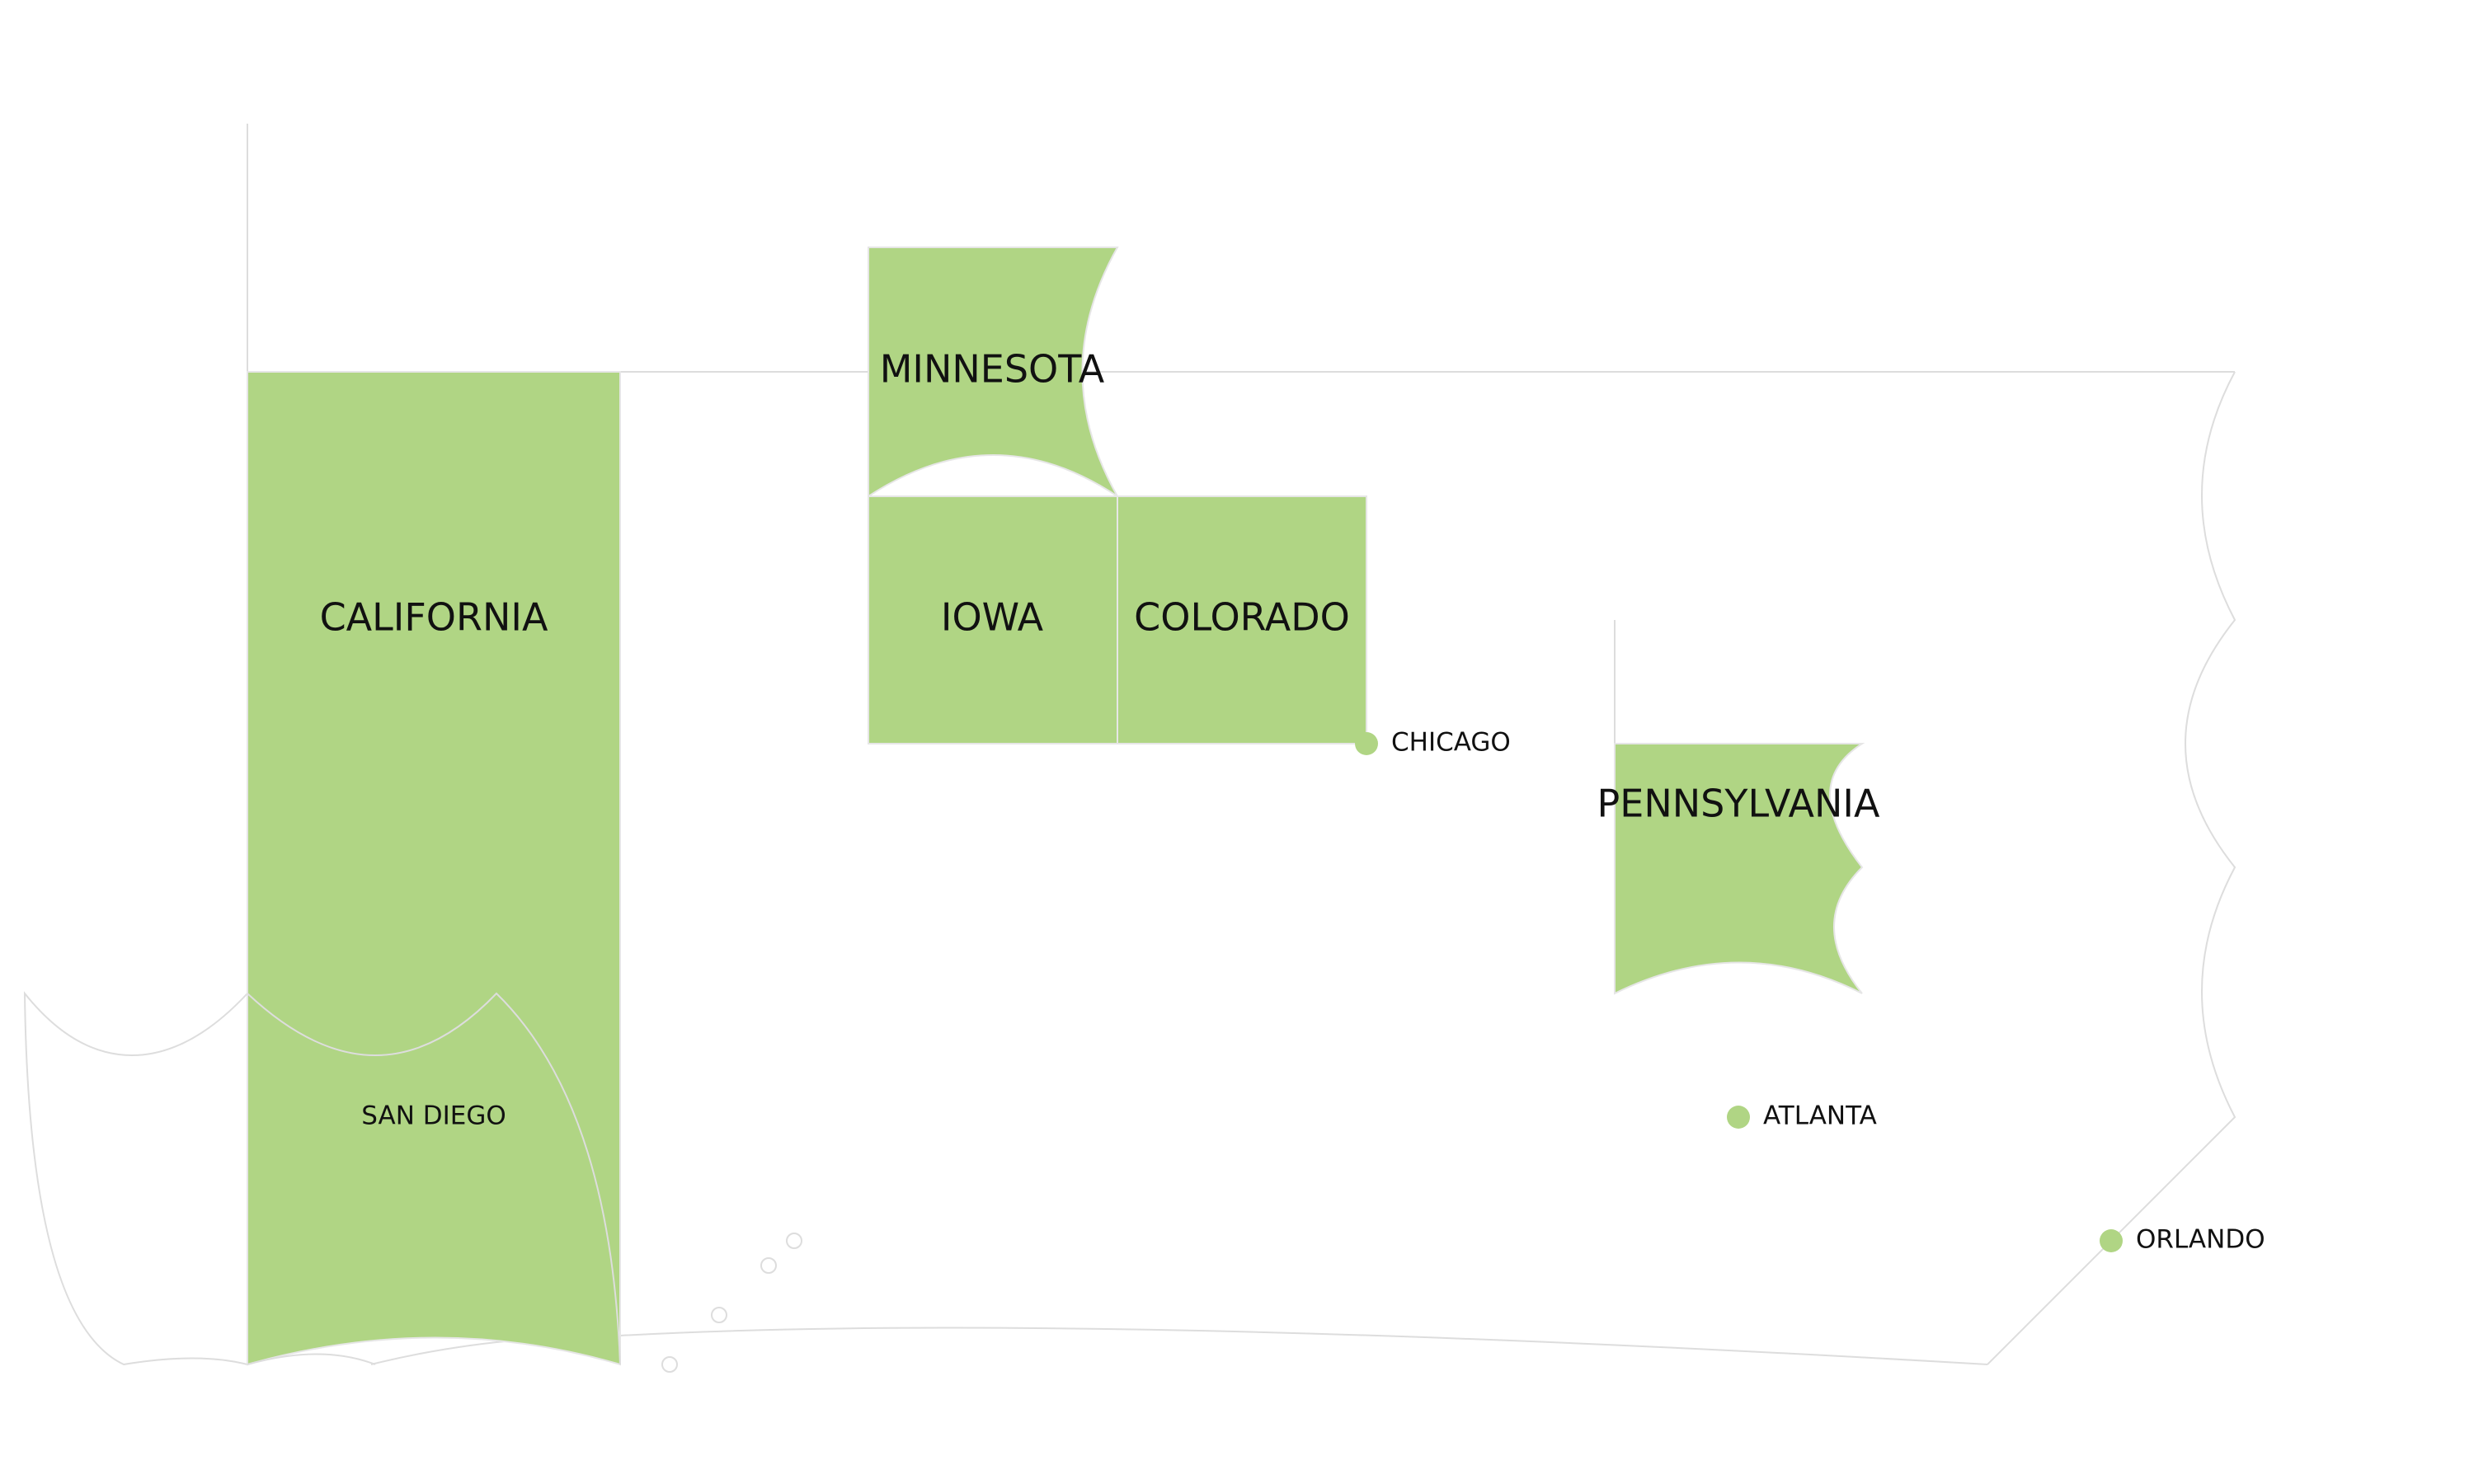 The width and height of the screenshot is (2474, 1484). Describe the element at coordinates (2111, 1240) in the screenshot. I see `city-marker-orlando` at that location.